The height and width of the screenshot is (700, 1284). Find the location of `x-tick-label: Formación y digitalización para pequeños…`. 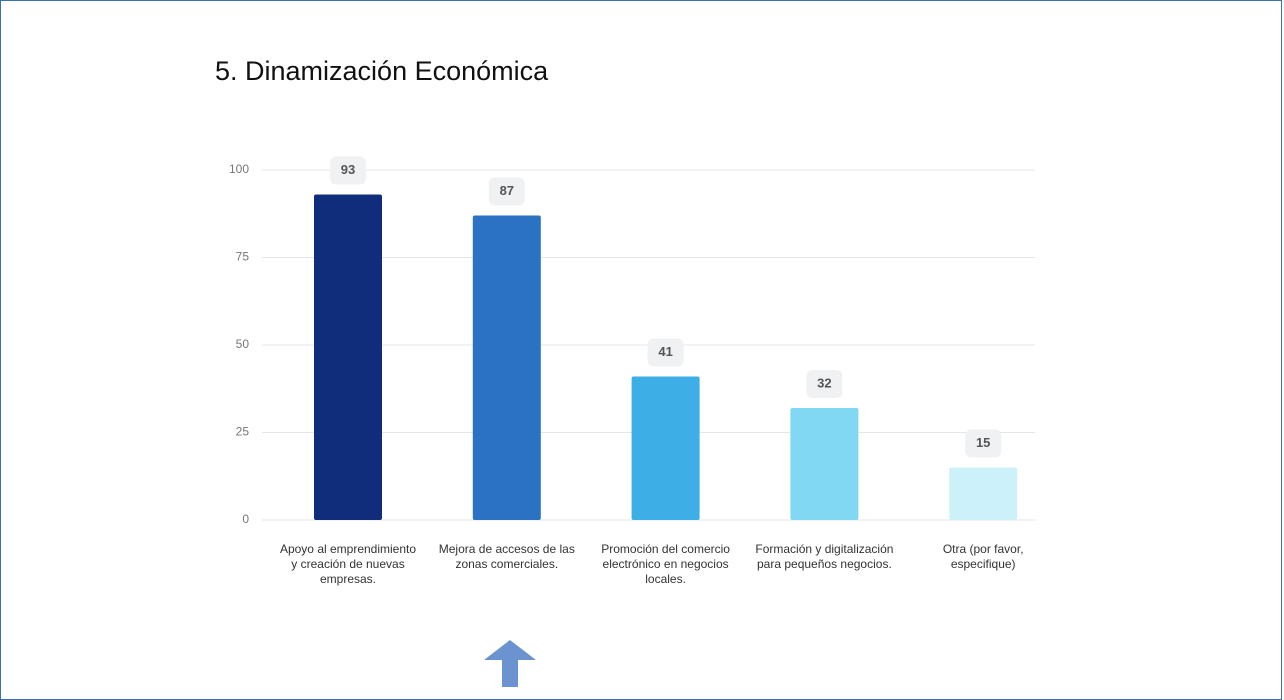

x-tick-label: Formación y digitalización para pequeños… is located at coordinates (824, 556).